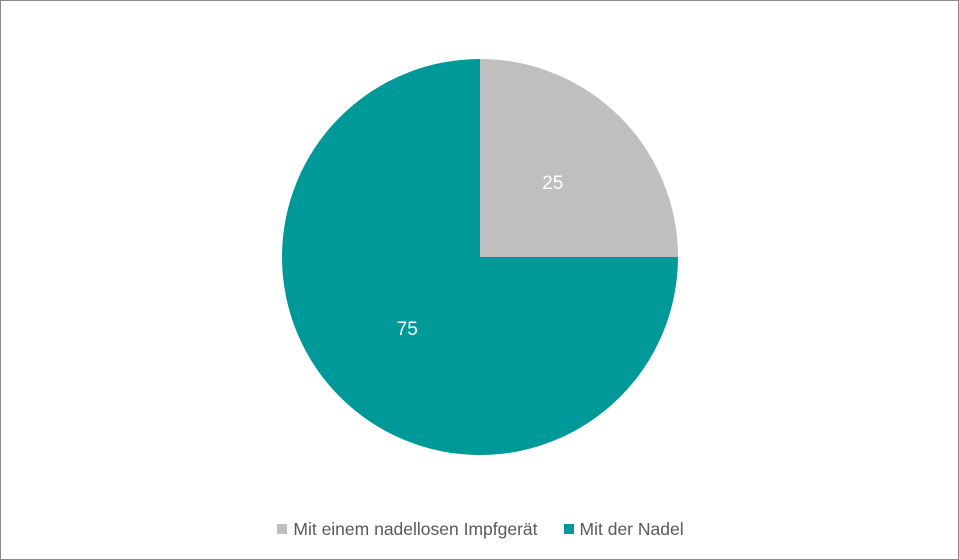 Image resolution: width=959 pixels, height=560 pixels. I want to click on pie-slice-nadellos, so click(579, 158).